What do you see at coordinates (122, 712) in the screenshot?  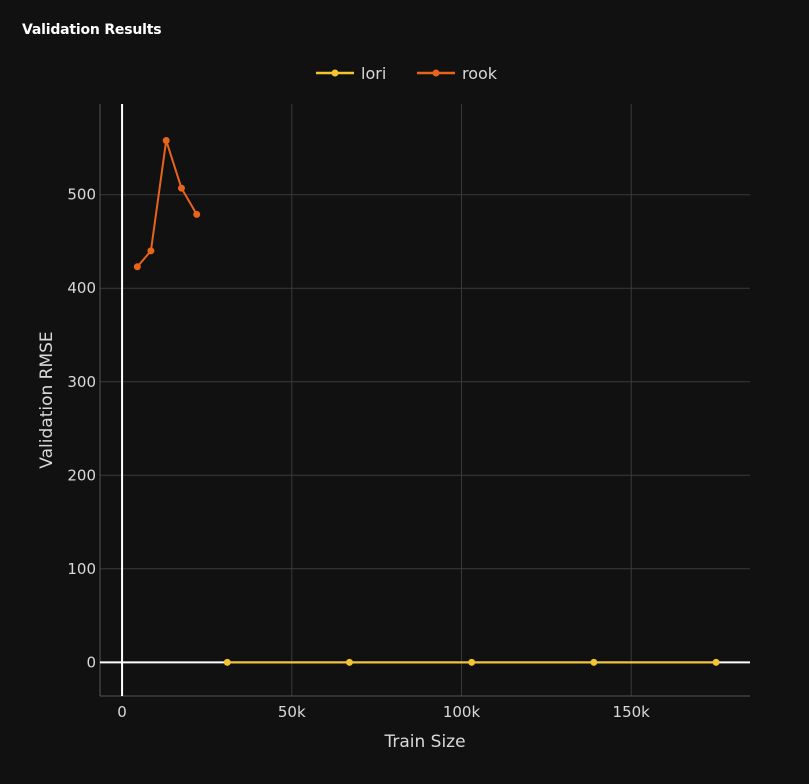 I see `x-tick-label: 0` at bounding box center [122, 712].